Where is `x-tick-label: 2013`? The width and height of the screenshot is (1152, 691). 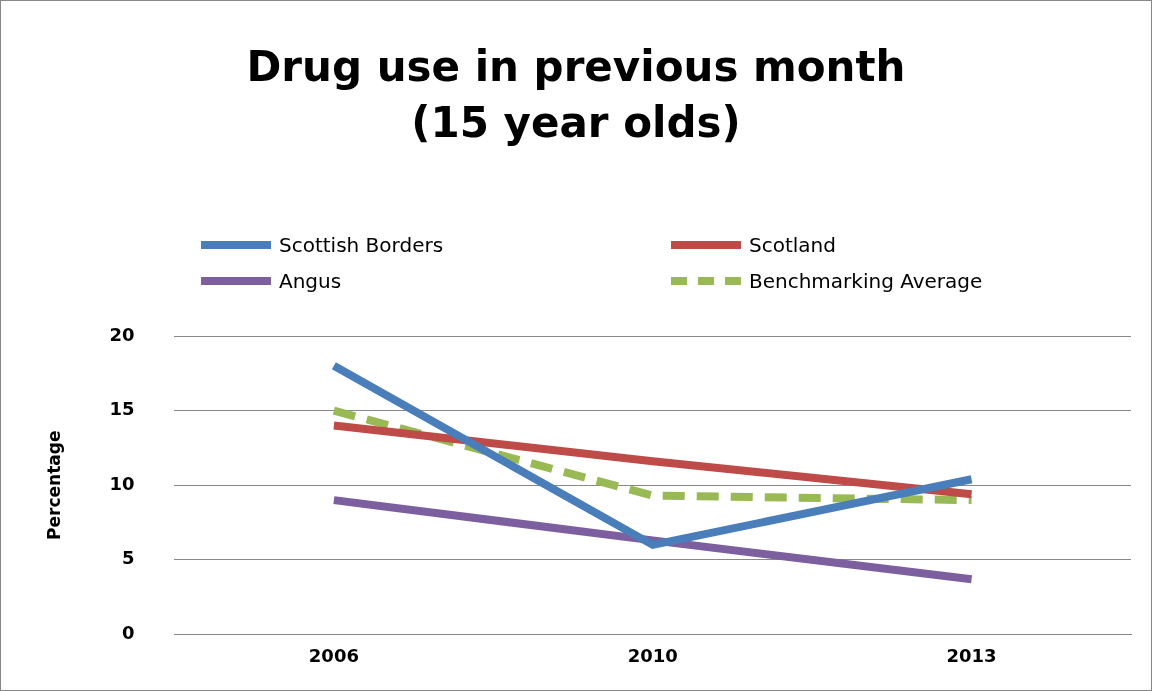
x-tick-label: 2013 is located at coordinates (971, 655).